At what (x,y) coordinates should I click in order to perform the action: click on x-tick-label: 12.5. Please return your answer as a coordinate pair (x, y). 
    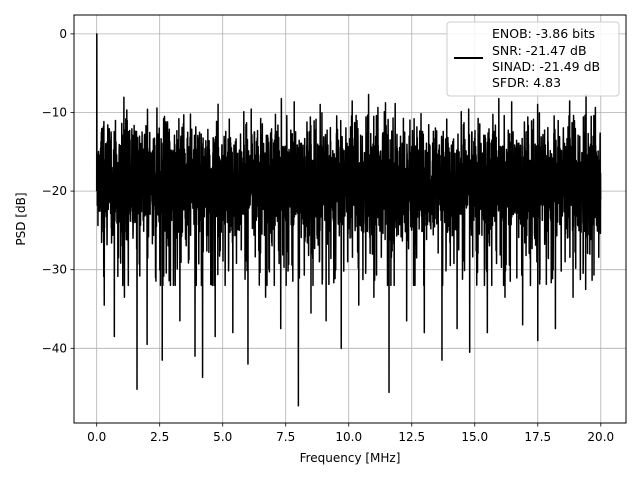
    Looking at the image, I should click on (411, 437).